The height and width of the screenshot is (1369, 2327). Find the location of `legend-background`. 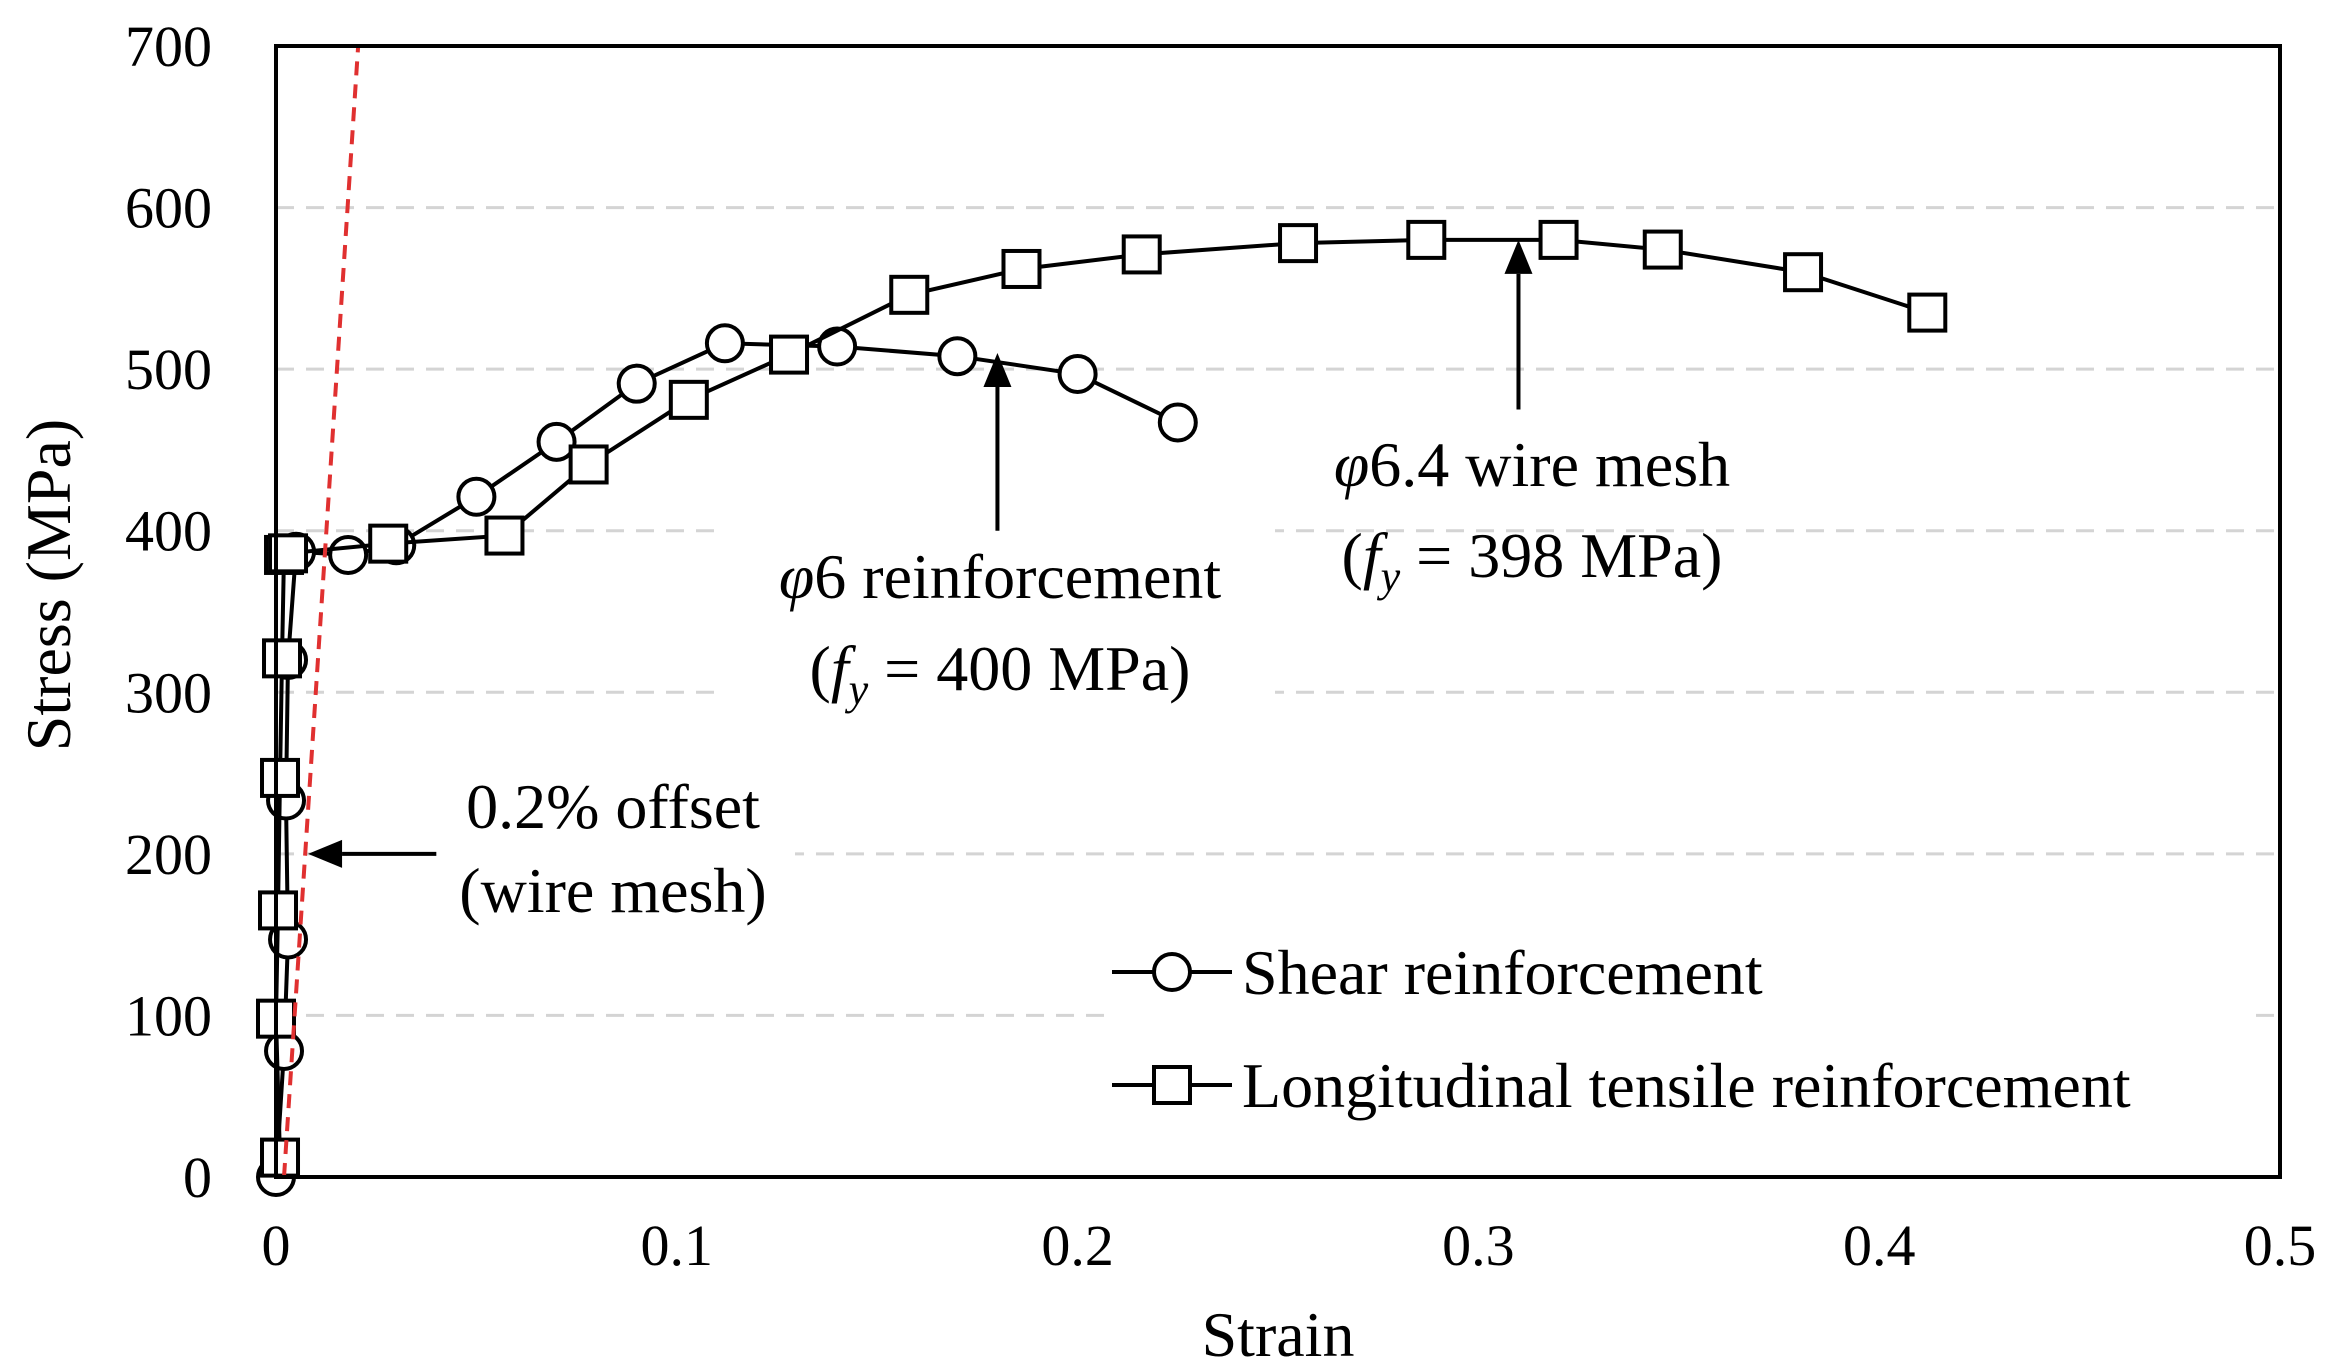

legend-background is located at coordinates (1680, 1030).